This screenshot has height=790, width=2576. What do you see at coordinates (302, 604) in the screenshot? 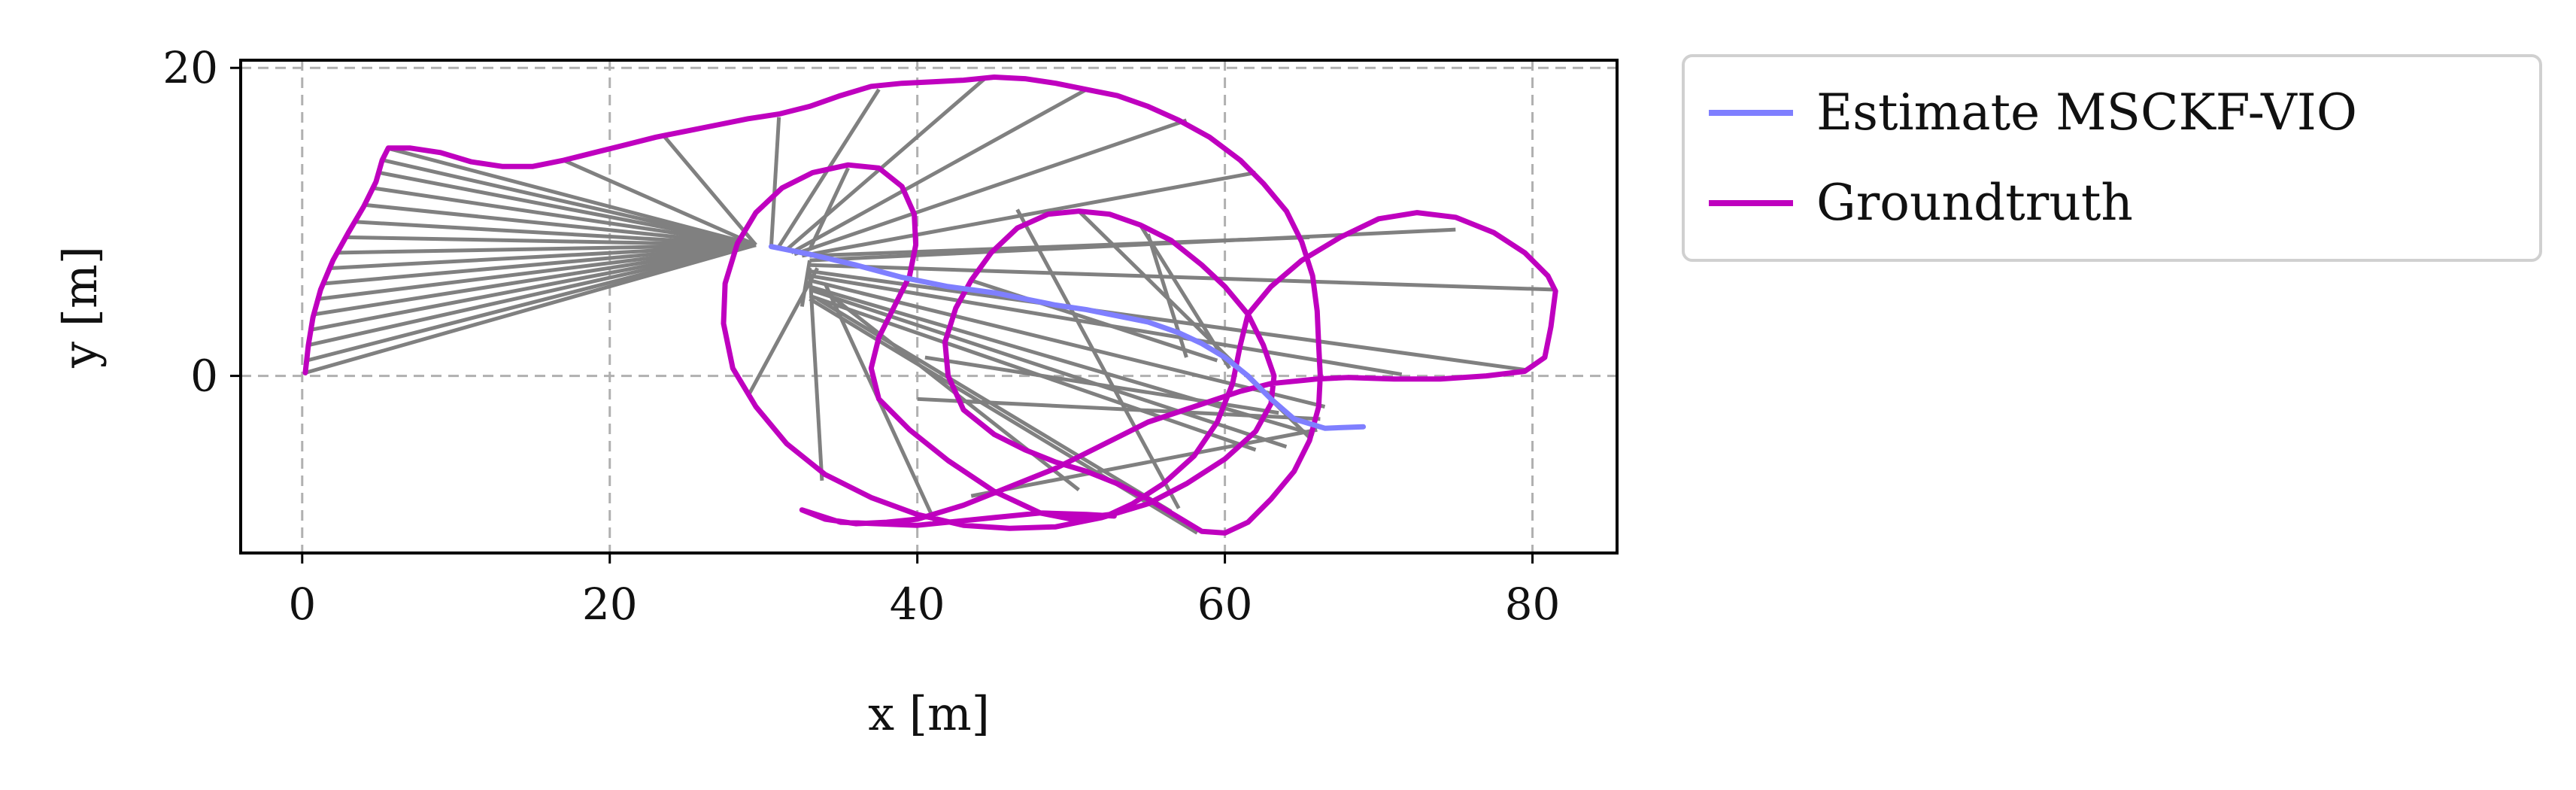
I see `x-tick-label: 0` at bounding box center [302, 604].